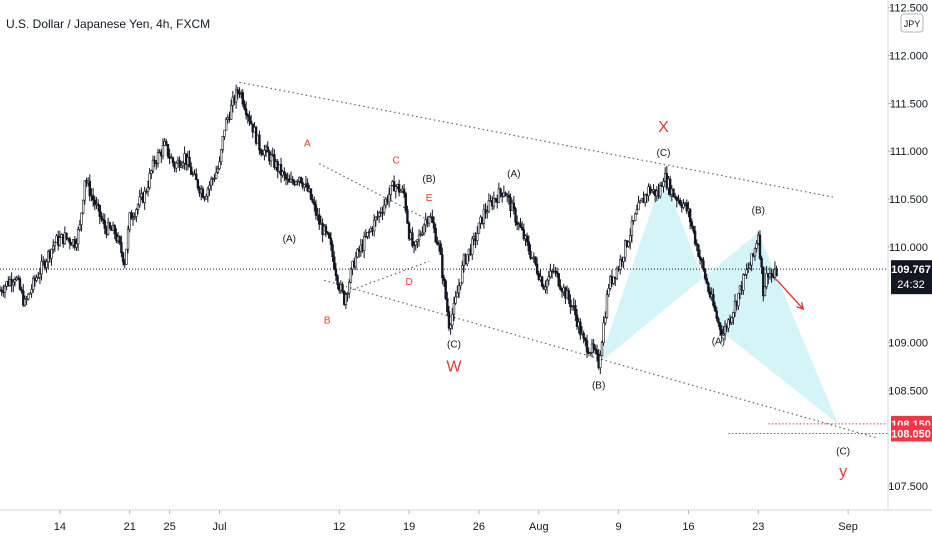 This screenshot has width=932, height=550. What do you see at coordinates (718, 299) in the screenshot?
I see `harmonic-patterns` at bounding box center [718, 299].